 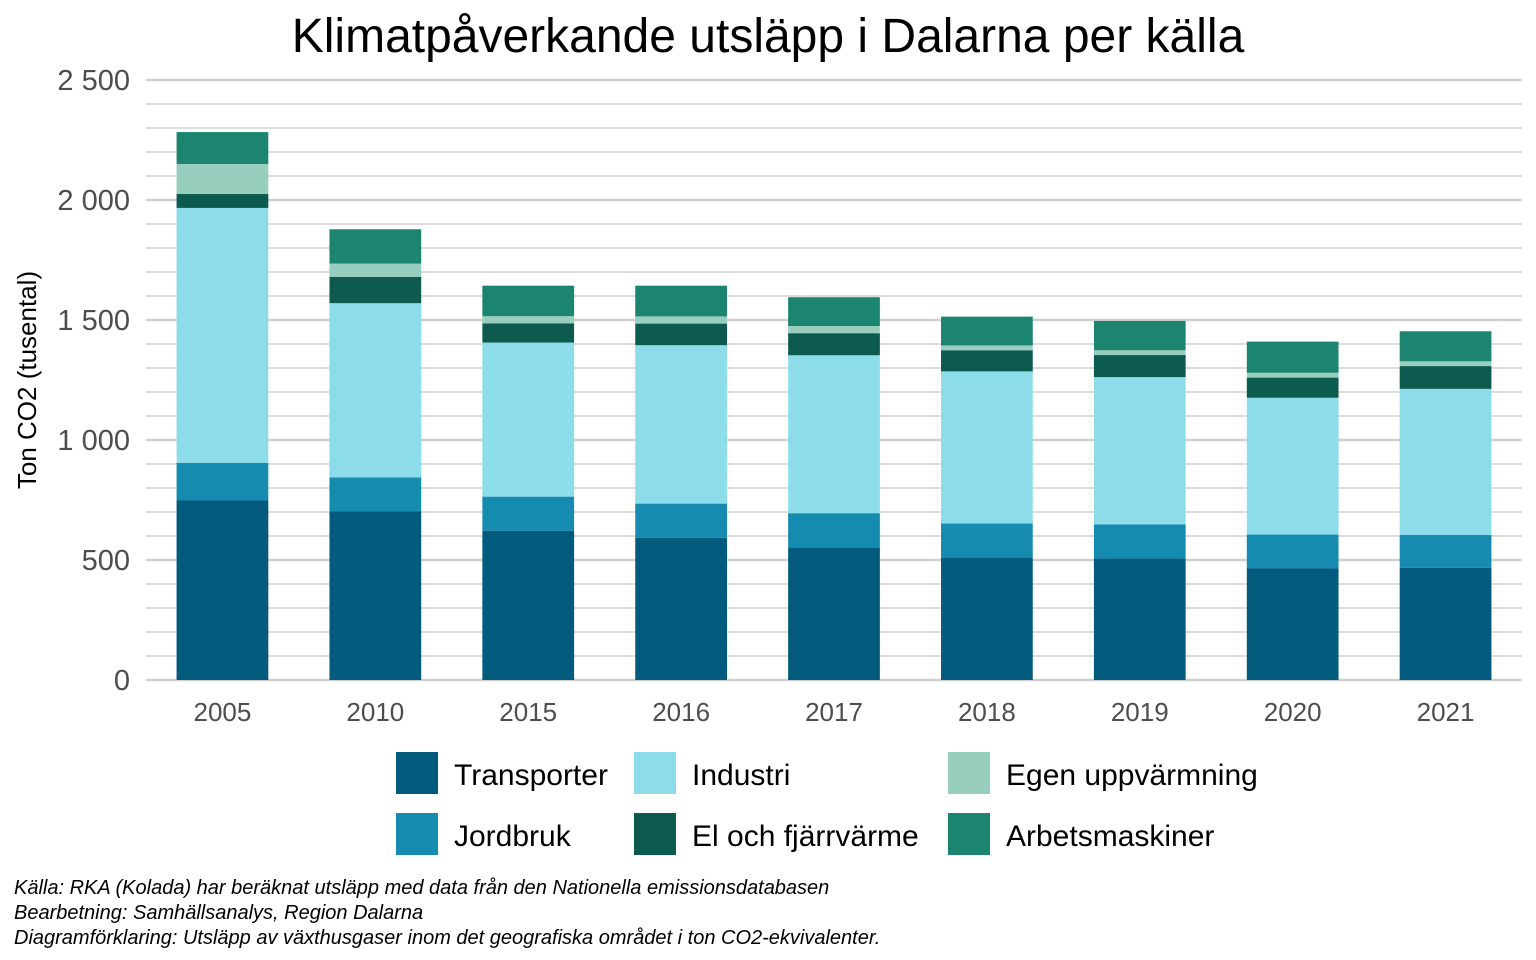 I want to click on legend-item: Jordbruk, so click(x=484, y=834).